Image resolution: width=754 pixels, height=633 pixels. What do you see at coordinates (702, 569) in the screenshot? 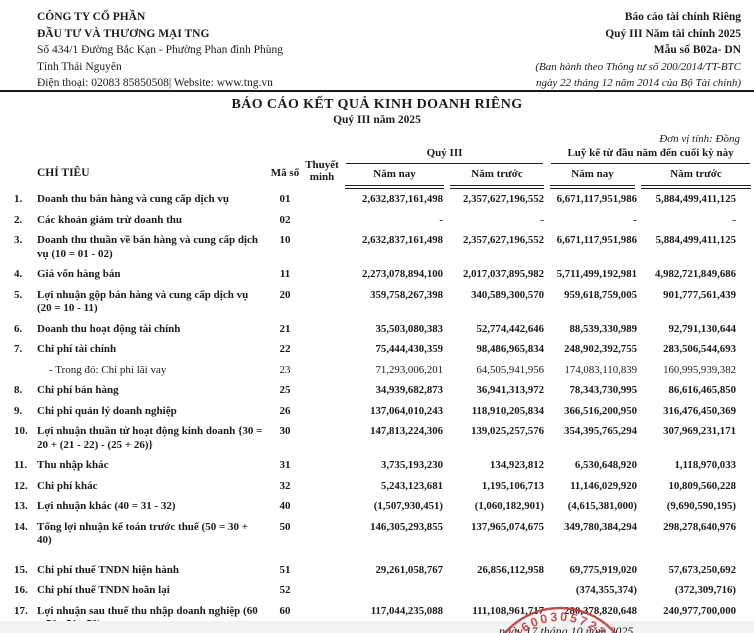
I see `value-ytd-prior: 57,673,250,692` at bounding box center [702, 569].